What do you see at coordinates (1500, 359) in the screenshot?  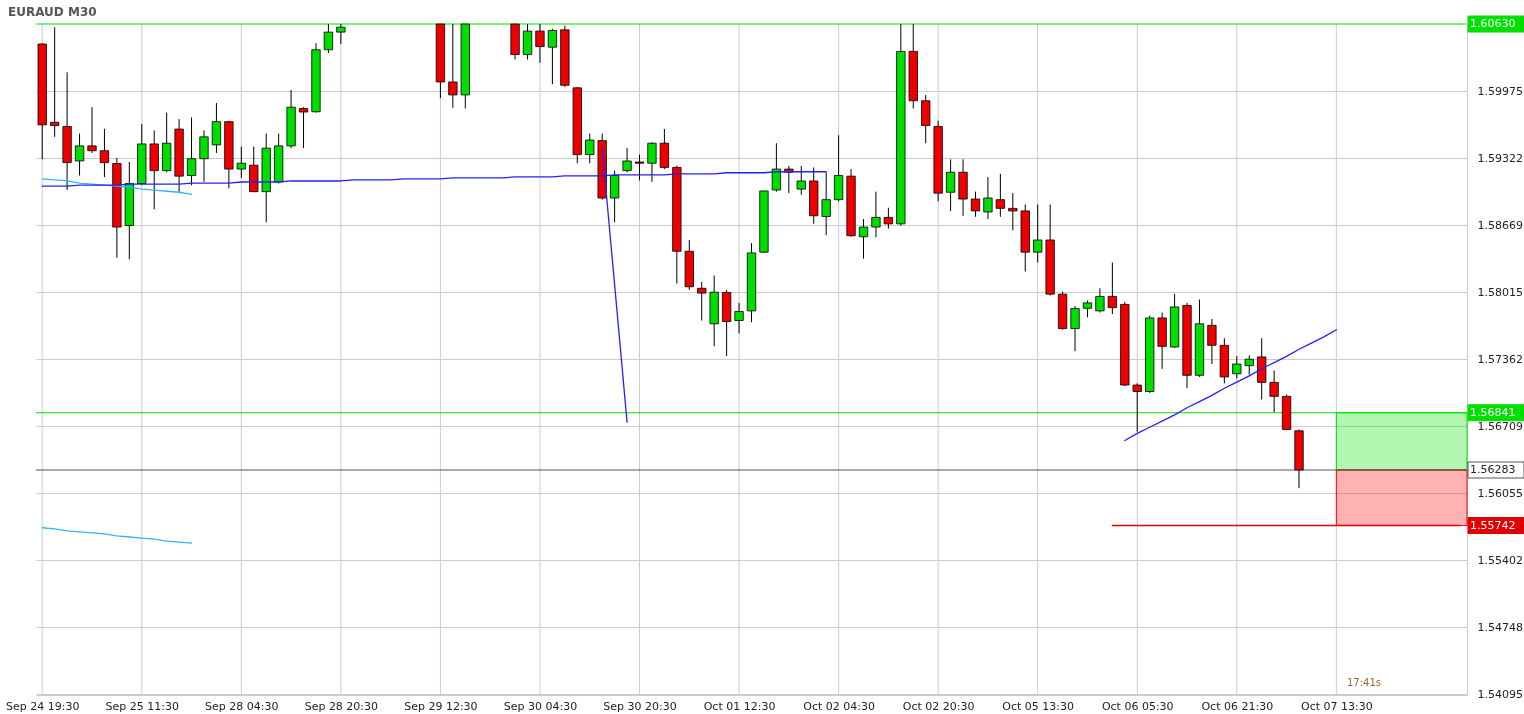 I see `y-tick-label: 1.57362` at bounding box center [1500, 359].